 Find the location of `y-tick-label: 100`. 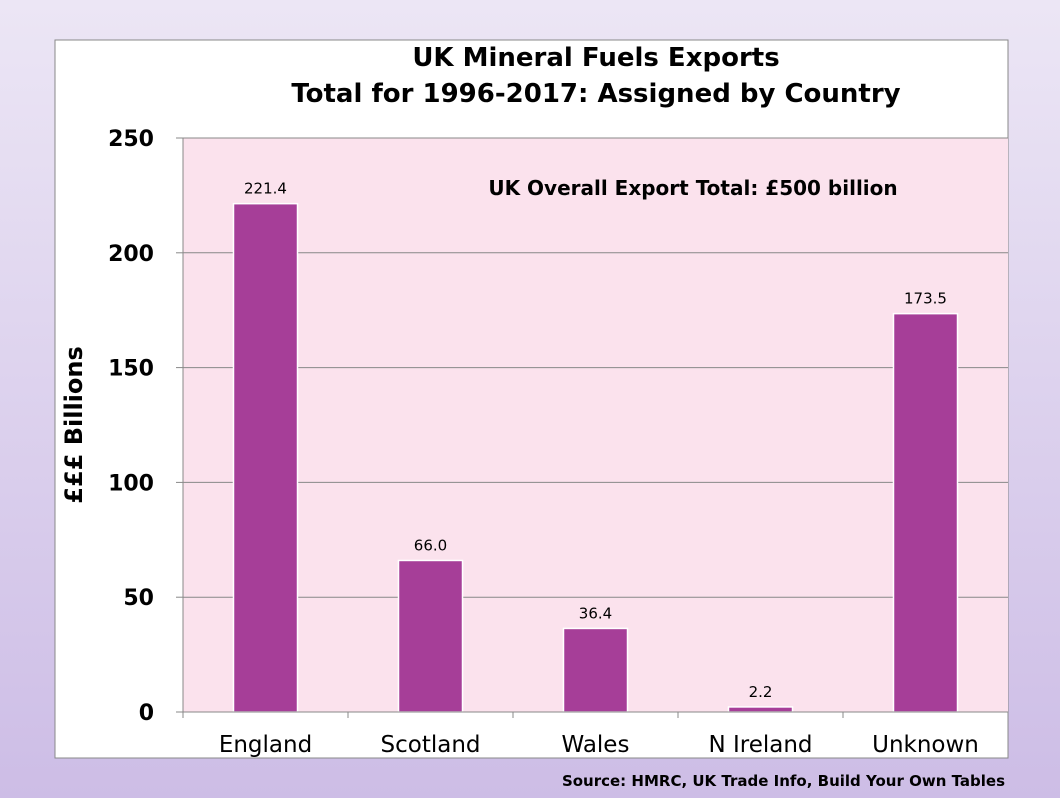

y-tick-label: 100 is located at coordinates (131, 483).